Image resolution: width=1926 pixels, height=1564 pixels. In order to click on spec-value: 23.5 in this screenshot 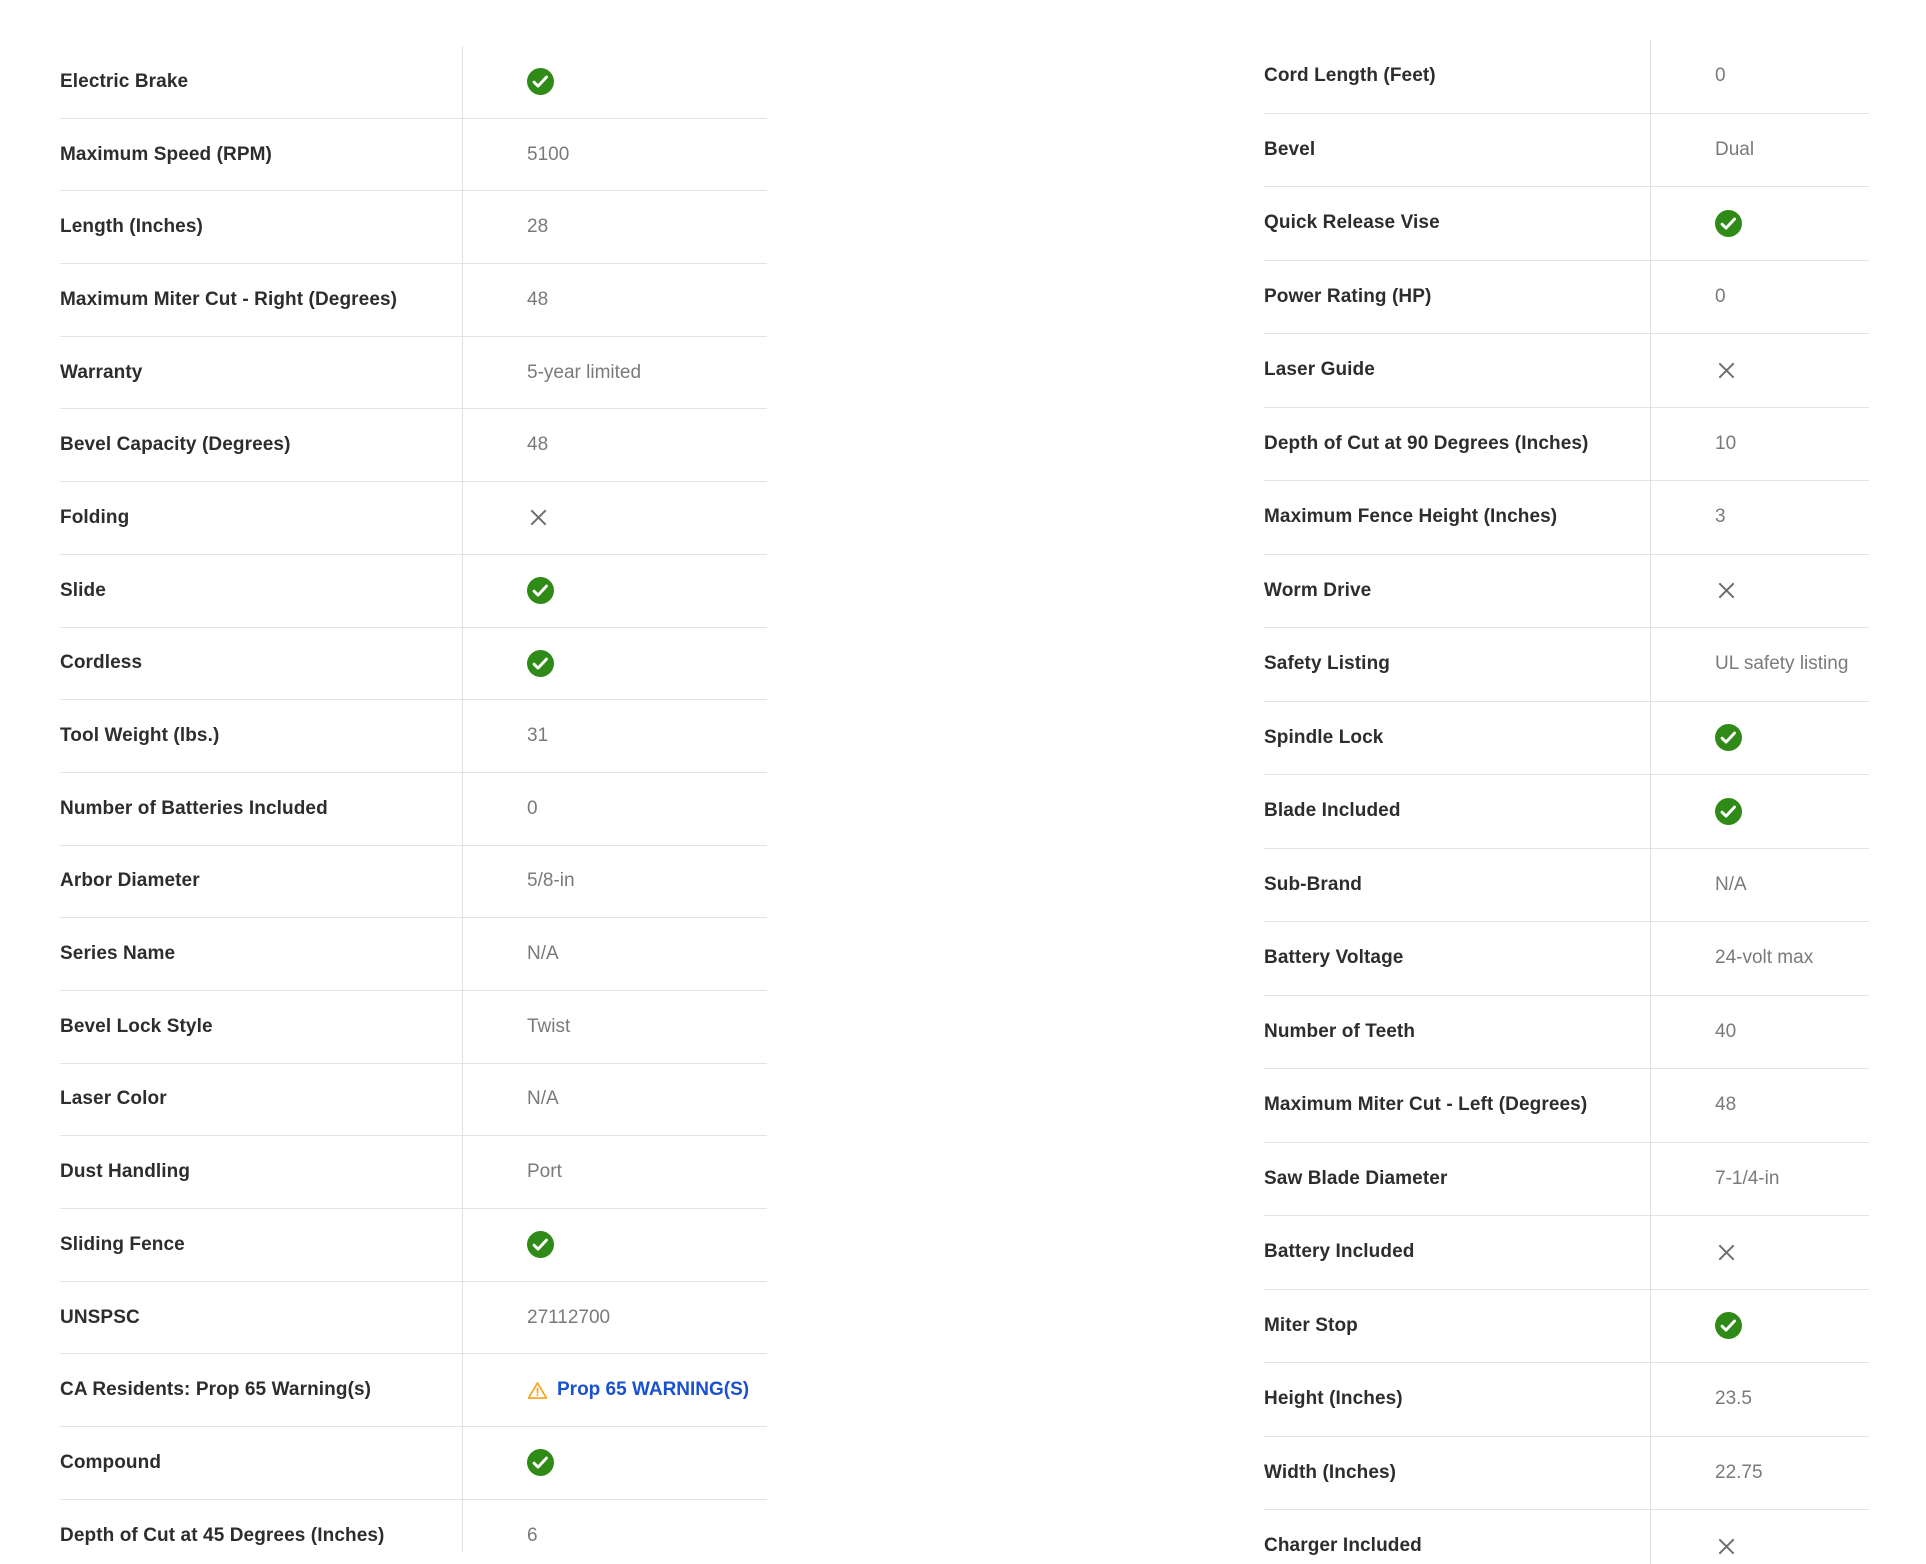, I will do `click(1733, 1399)`.